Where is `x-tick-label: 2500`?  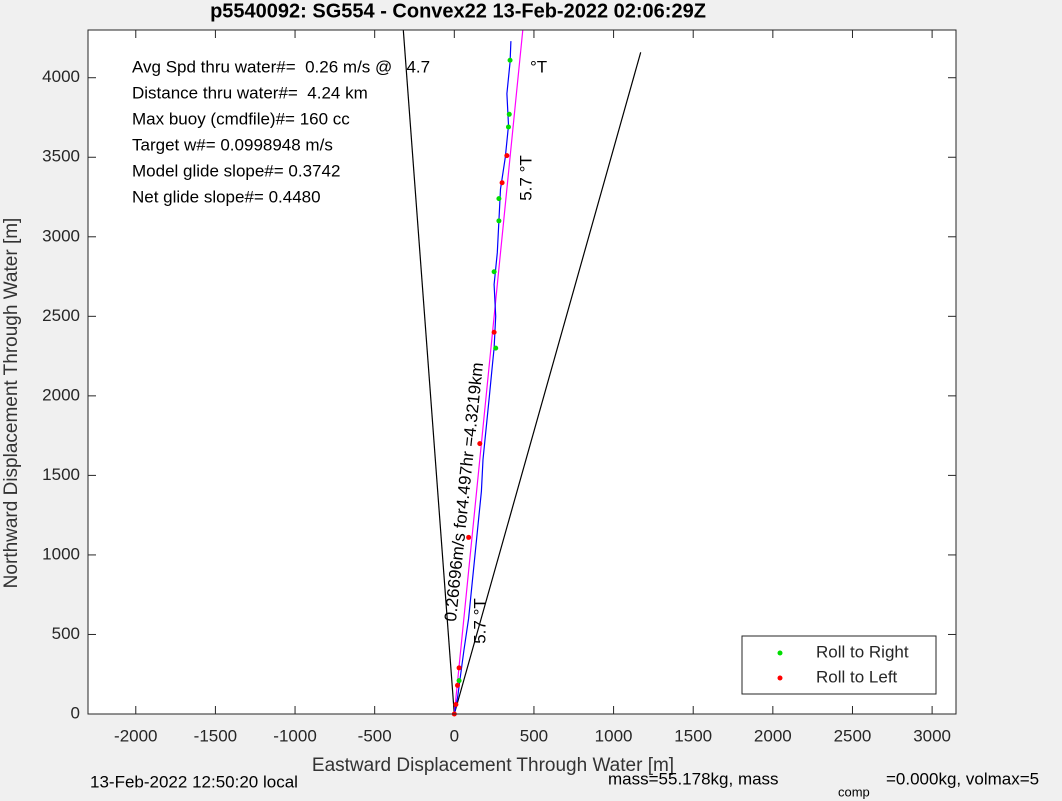 x-tick-label: 2500 is located at coordinates (853, 735).